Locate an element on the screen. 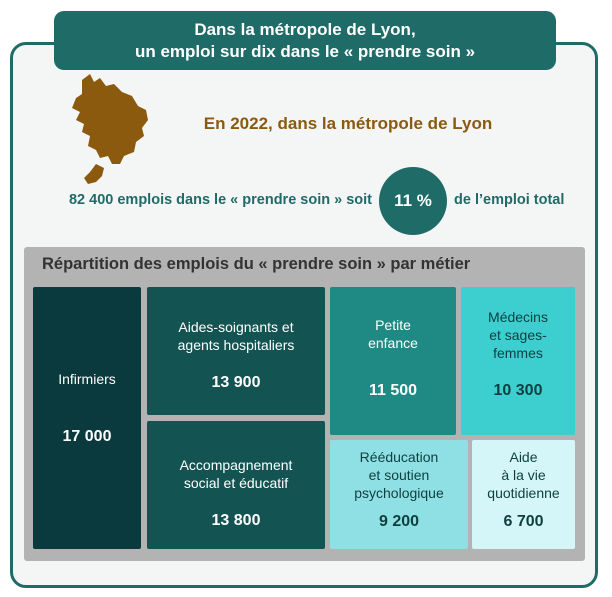 The width and height of the screenshot is (612, 597). tile-infirmiers: Infirmiers 17 000 is located at coordinates (87, 418).